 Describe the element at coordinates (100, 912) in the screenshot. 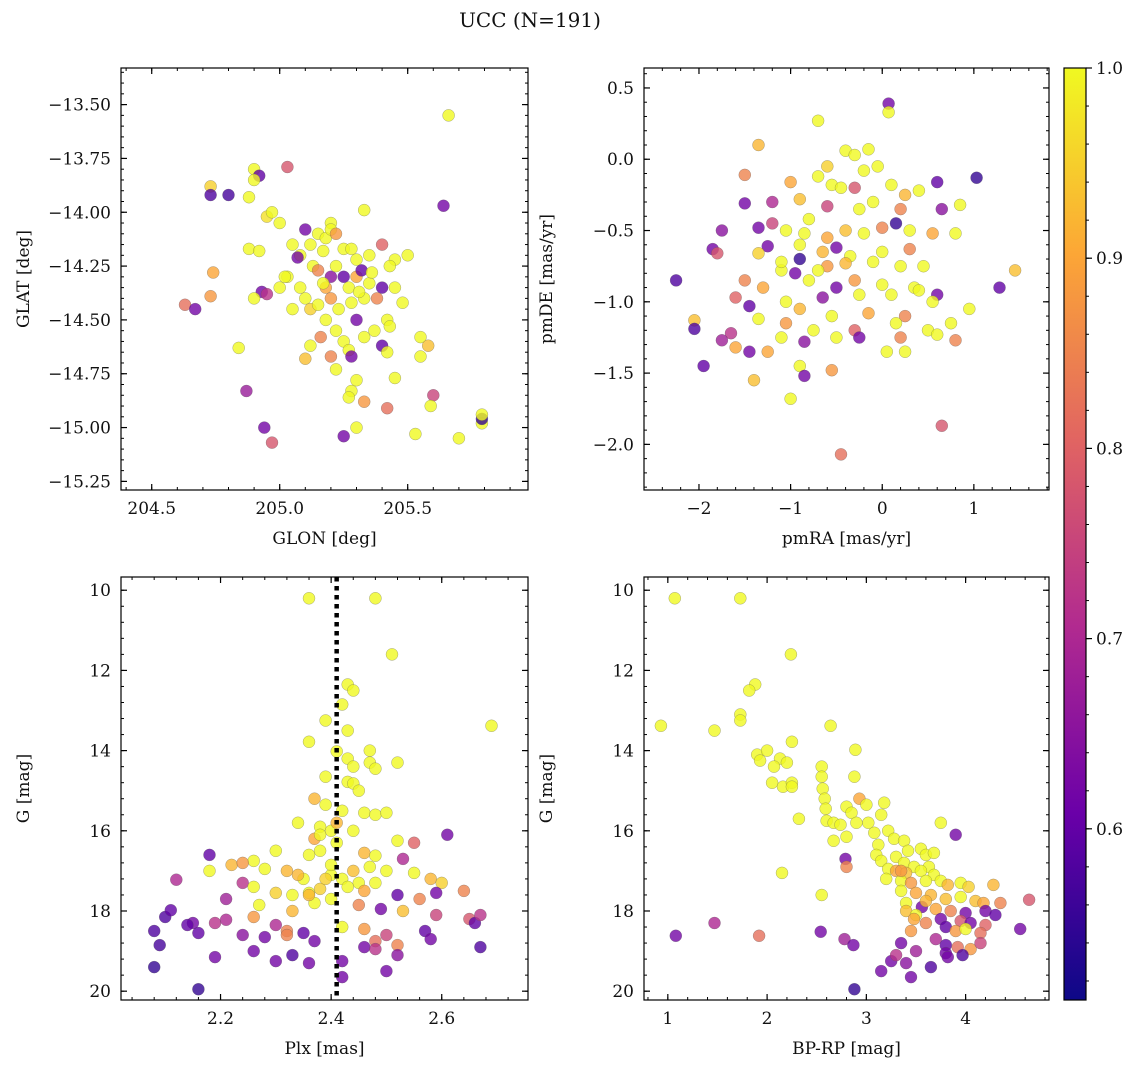

I see `y-tick-label: 18` at that location.